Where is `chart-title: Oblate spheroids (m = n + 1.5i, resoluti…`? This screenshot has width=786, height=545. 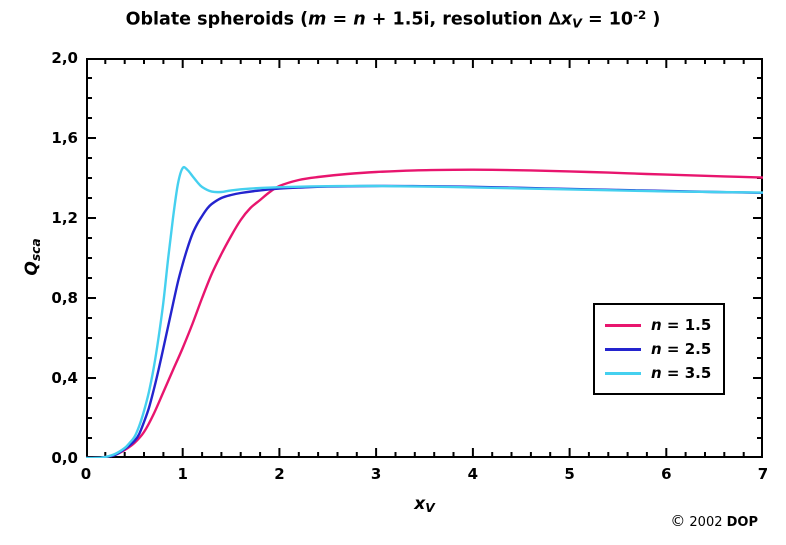 chart-title: Oblate spheroids (m = n + 1.5i, resoluti… is located at coordinates (393, 19).